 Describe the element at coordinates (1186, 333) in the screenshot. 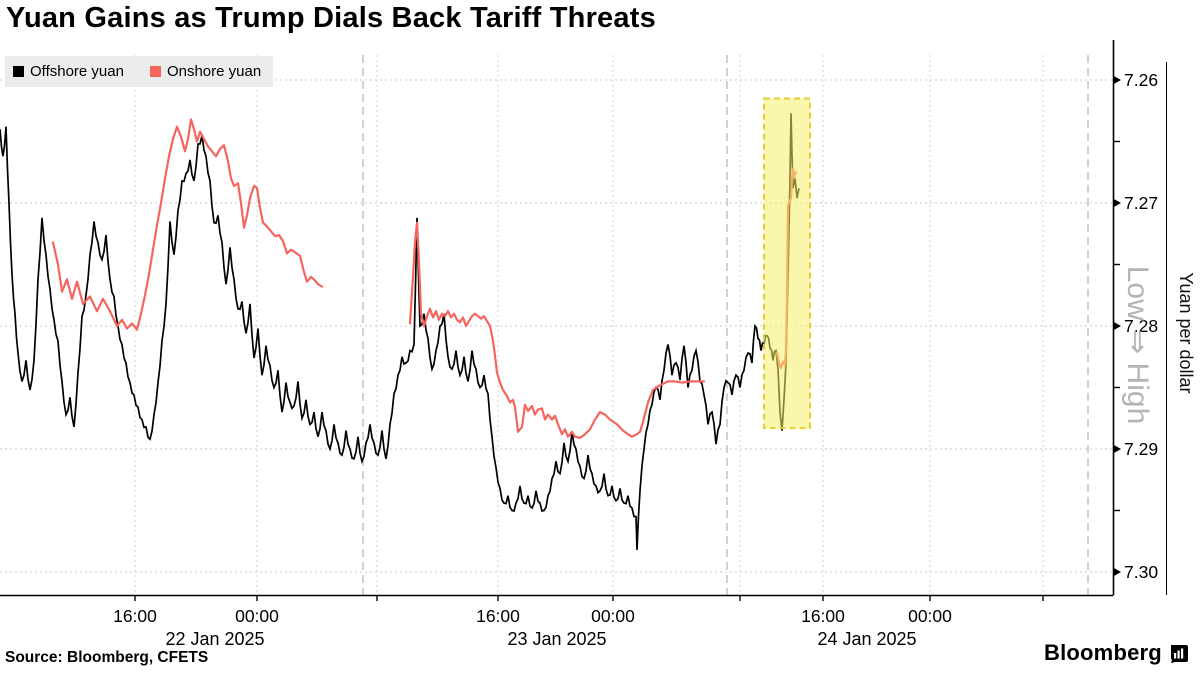

I see `y-axis-title: Yuan per dollar` at that location.